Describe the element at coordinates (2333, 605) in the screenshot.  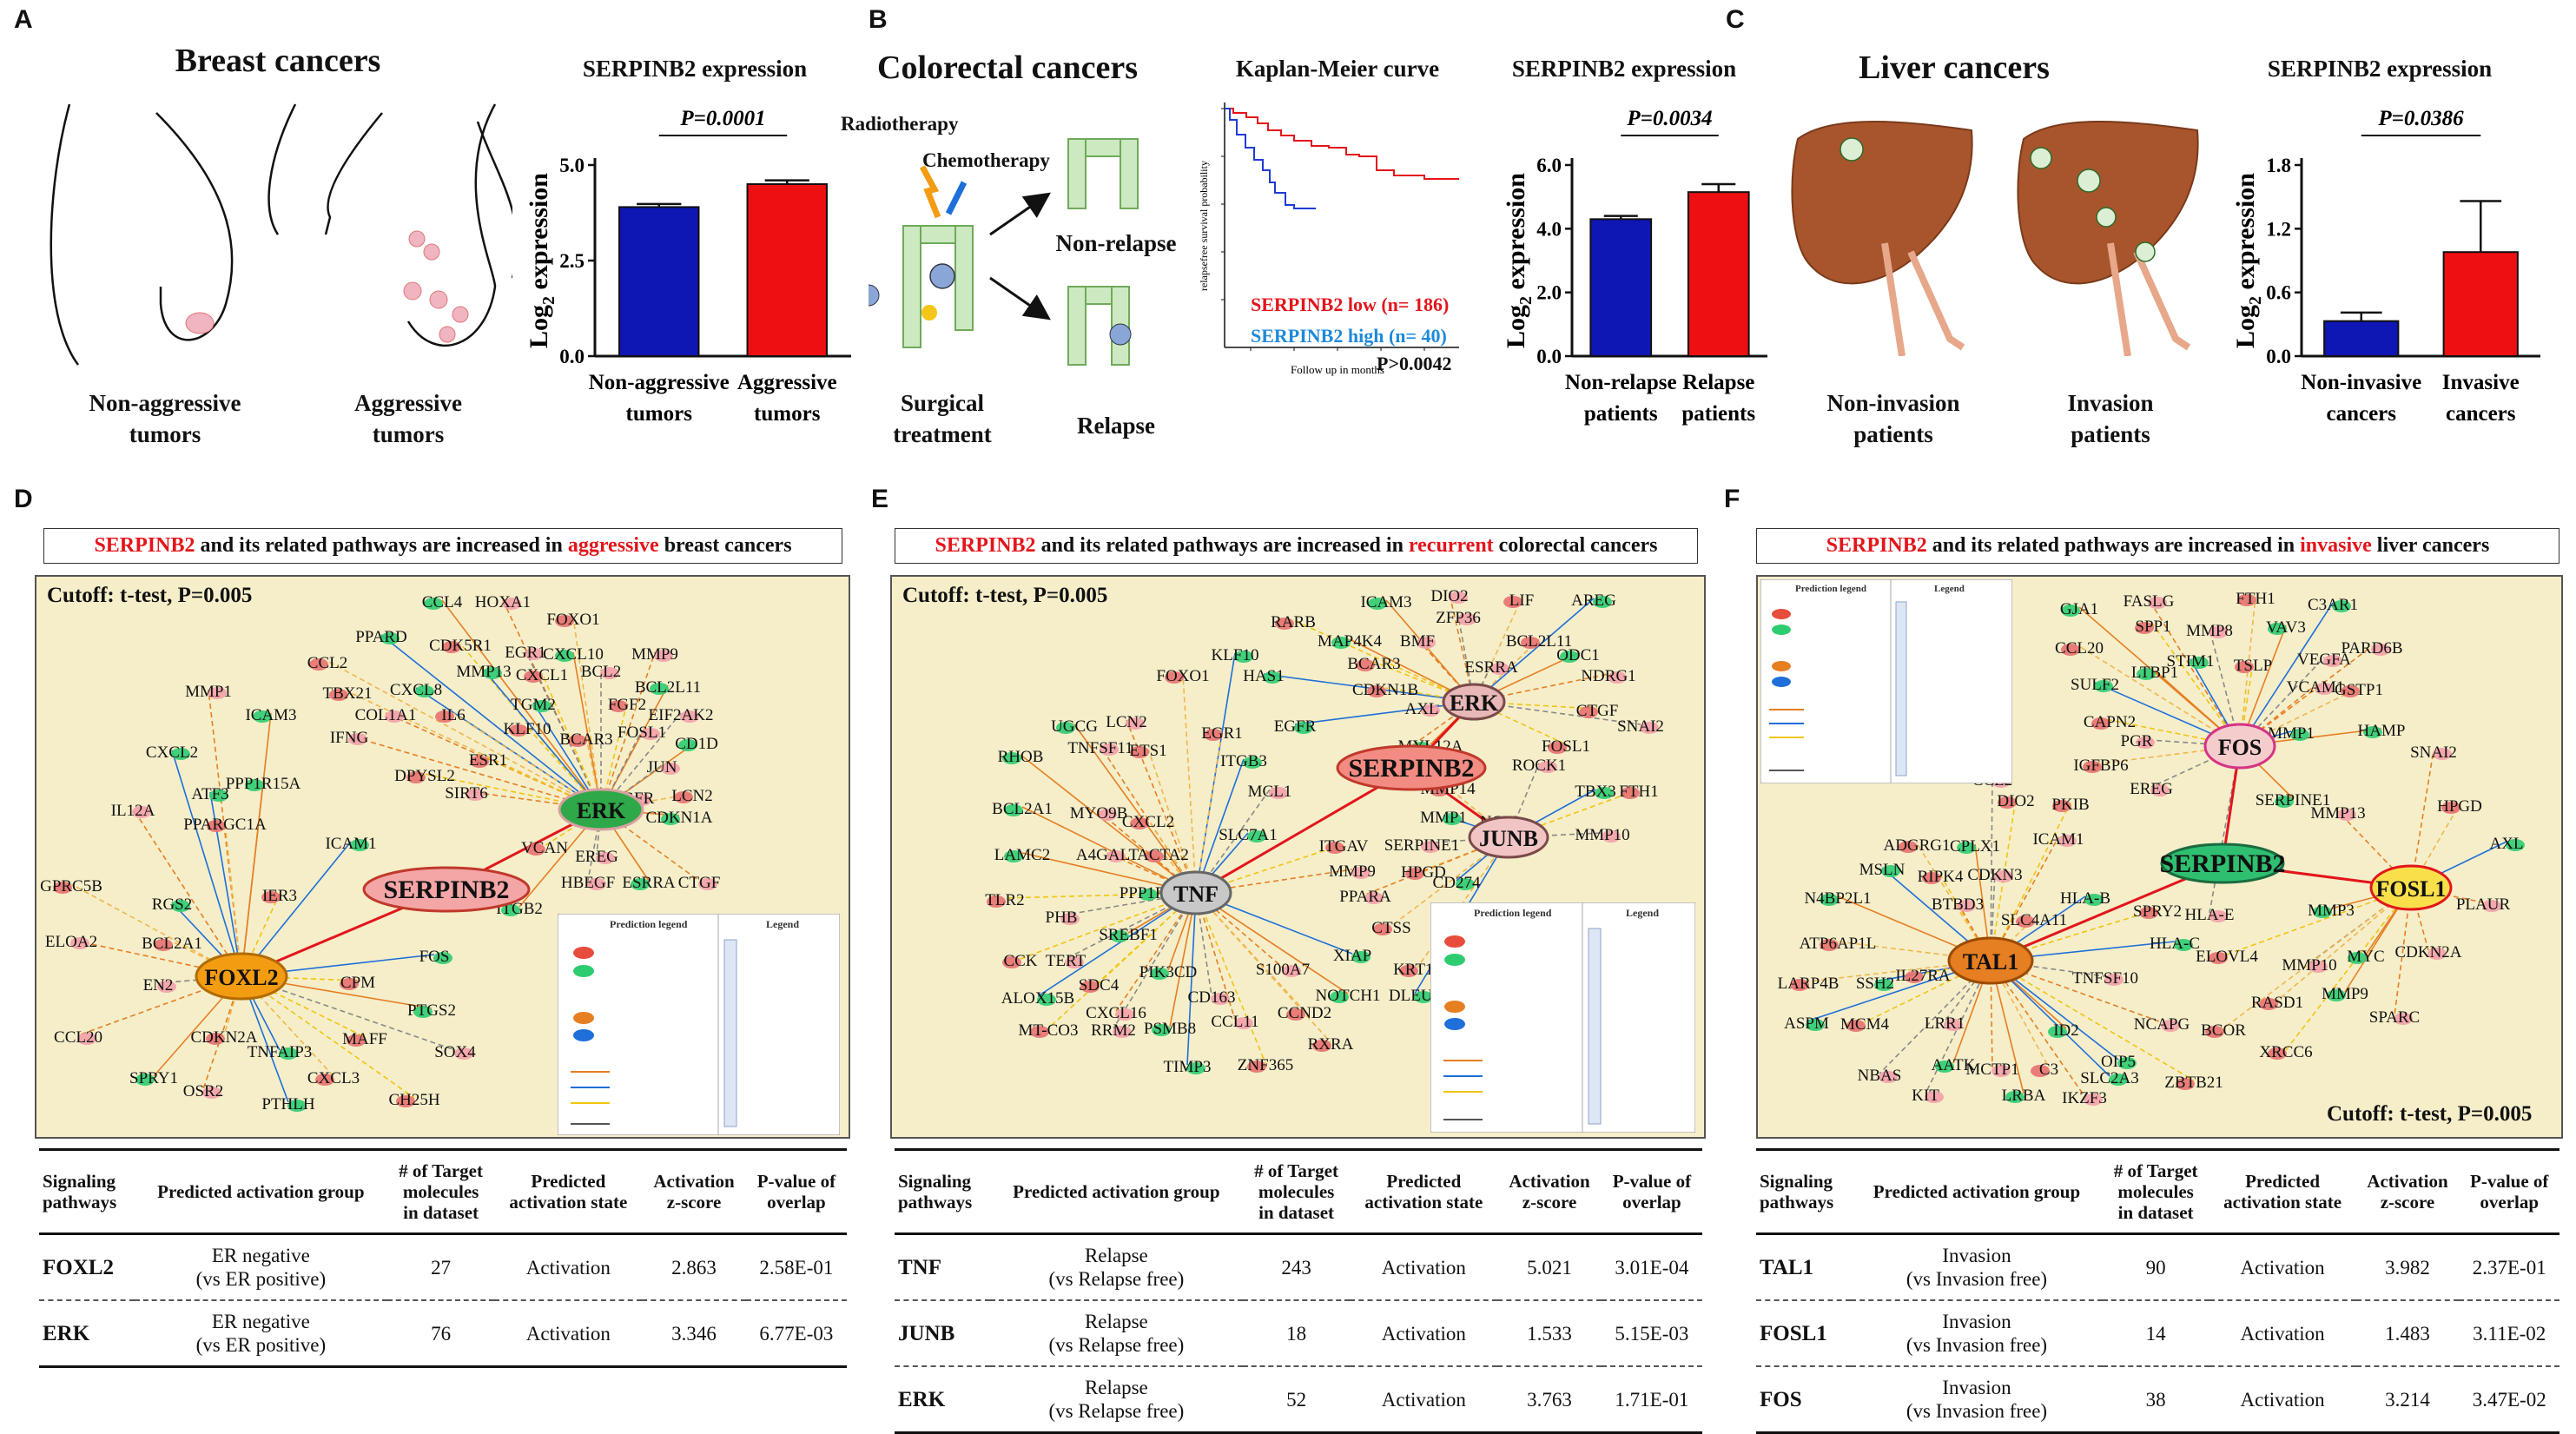
I see `gene-label: C3AR1` at that location.